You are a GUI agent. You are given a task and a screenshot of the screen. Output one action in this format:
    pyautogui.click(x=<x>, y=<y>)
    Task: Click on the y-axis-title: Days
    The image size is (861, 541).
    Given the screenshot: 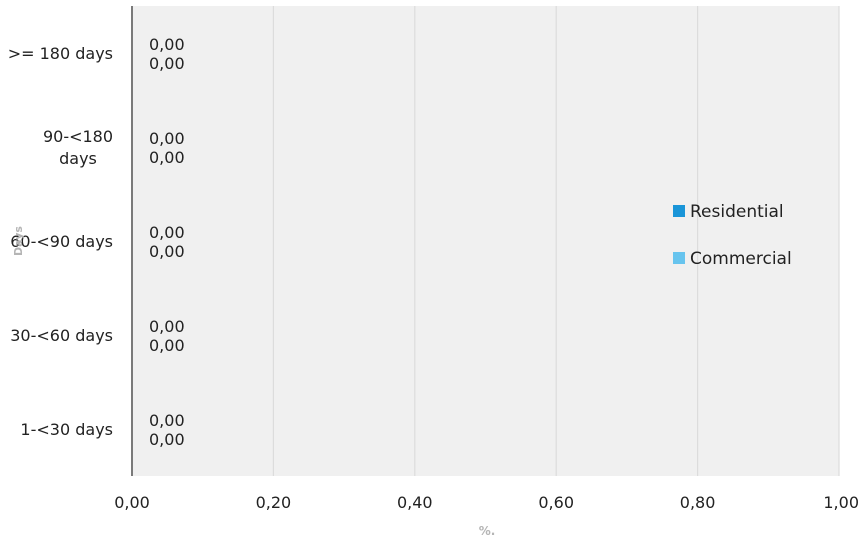 What is the action you would take?
    pyautogui.click(x=18, y=241)
    